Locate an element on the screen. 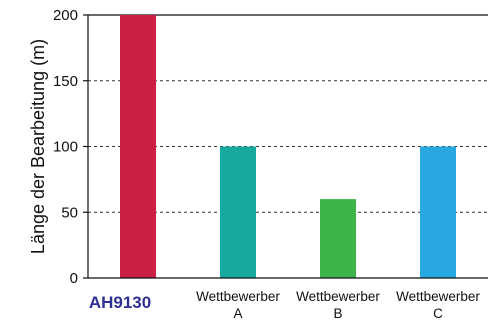 The image size is (496, 323). x-label-4-line-1: Wettbewerber is located at coordinates (438, 296).